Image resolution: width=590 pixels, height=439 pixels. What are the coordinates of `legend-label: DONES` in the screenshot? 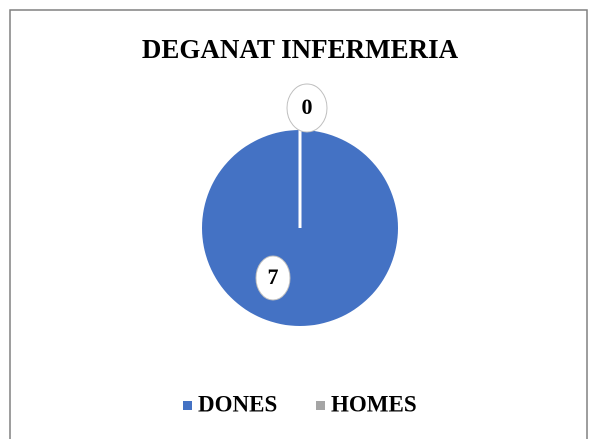 It's located at (237, 403).